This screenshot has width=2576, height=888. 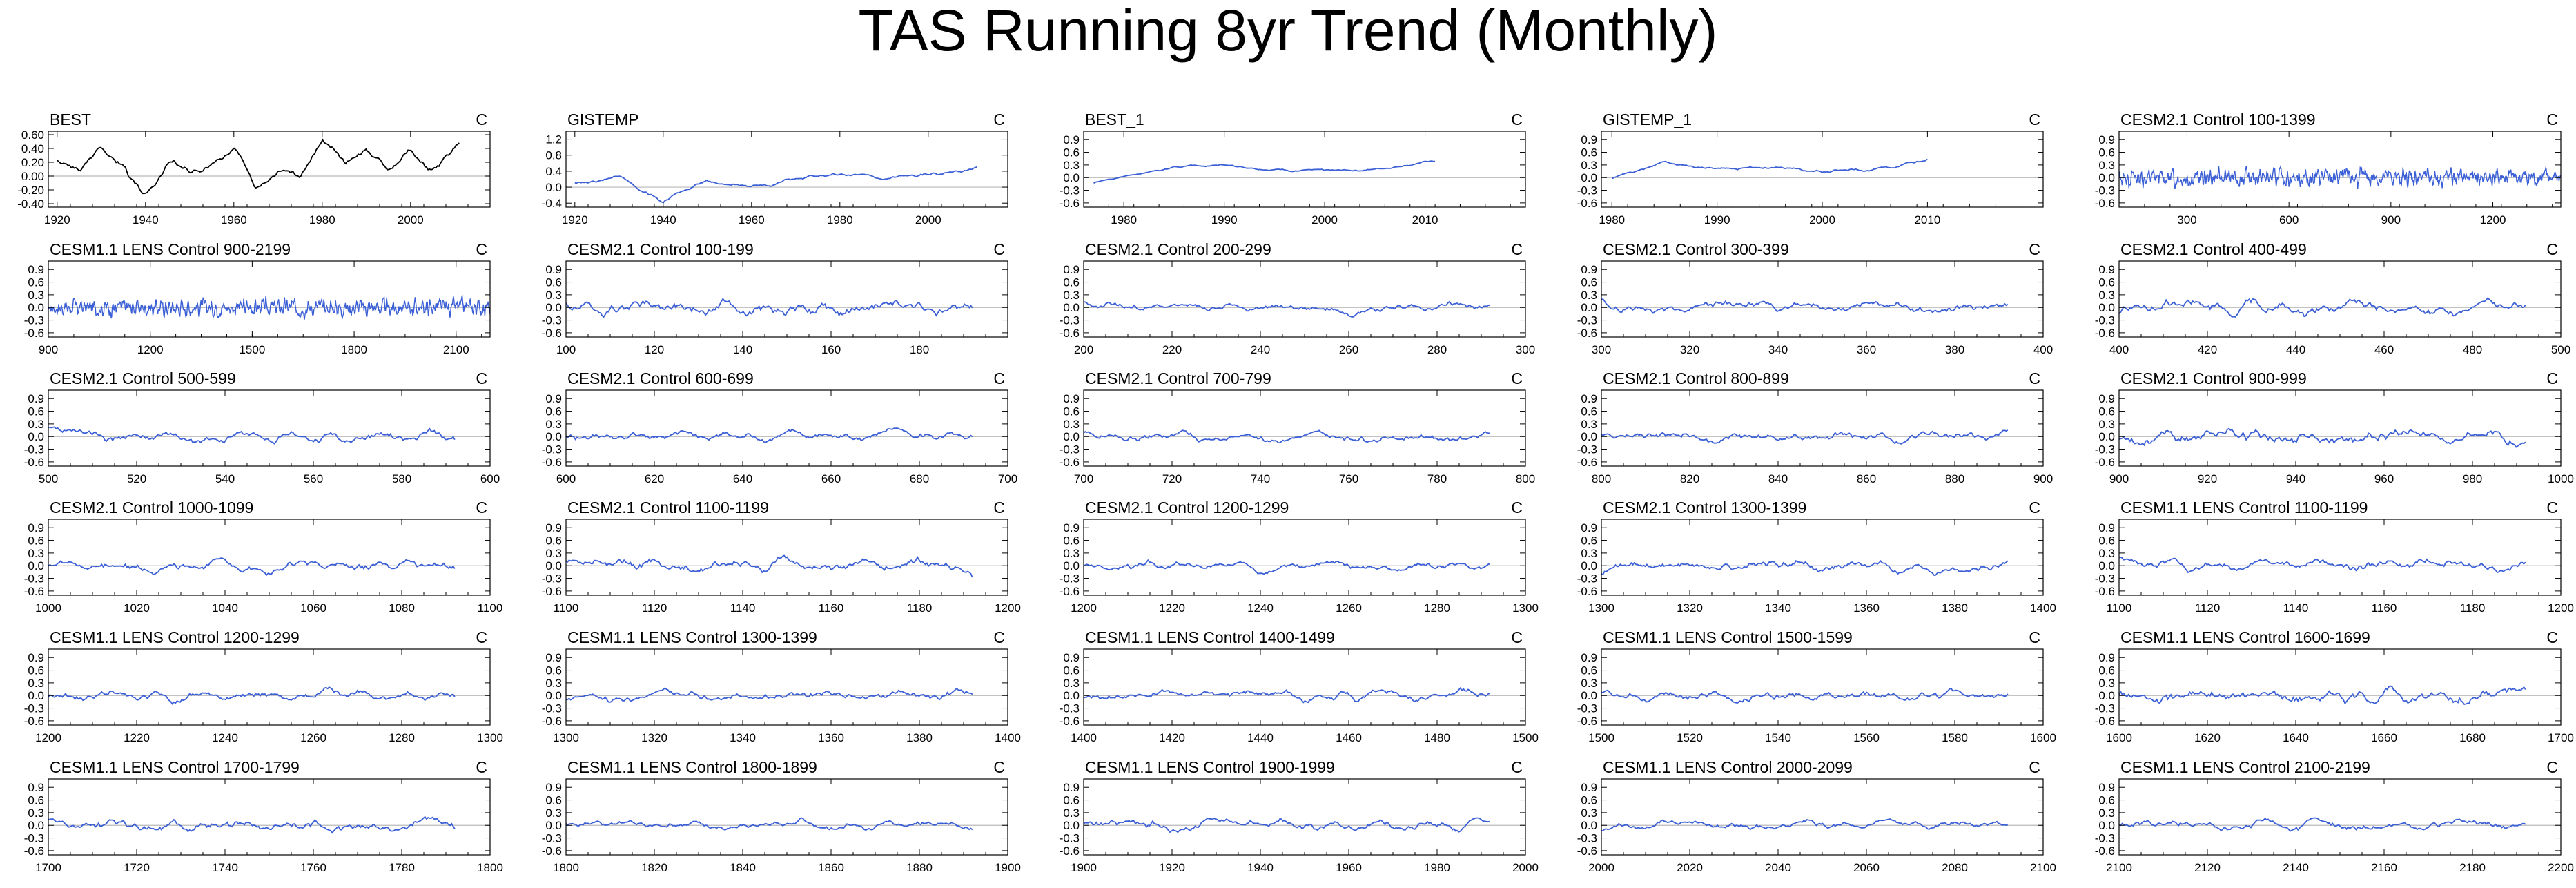 I want to click on x-tick-label: 300, so click(x=1601, y=349).